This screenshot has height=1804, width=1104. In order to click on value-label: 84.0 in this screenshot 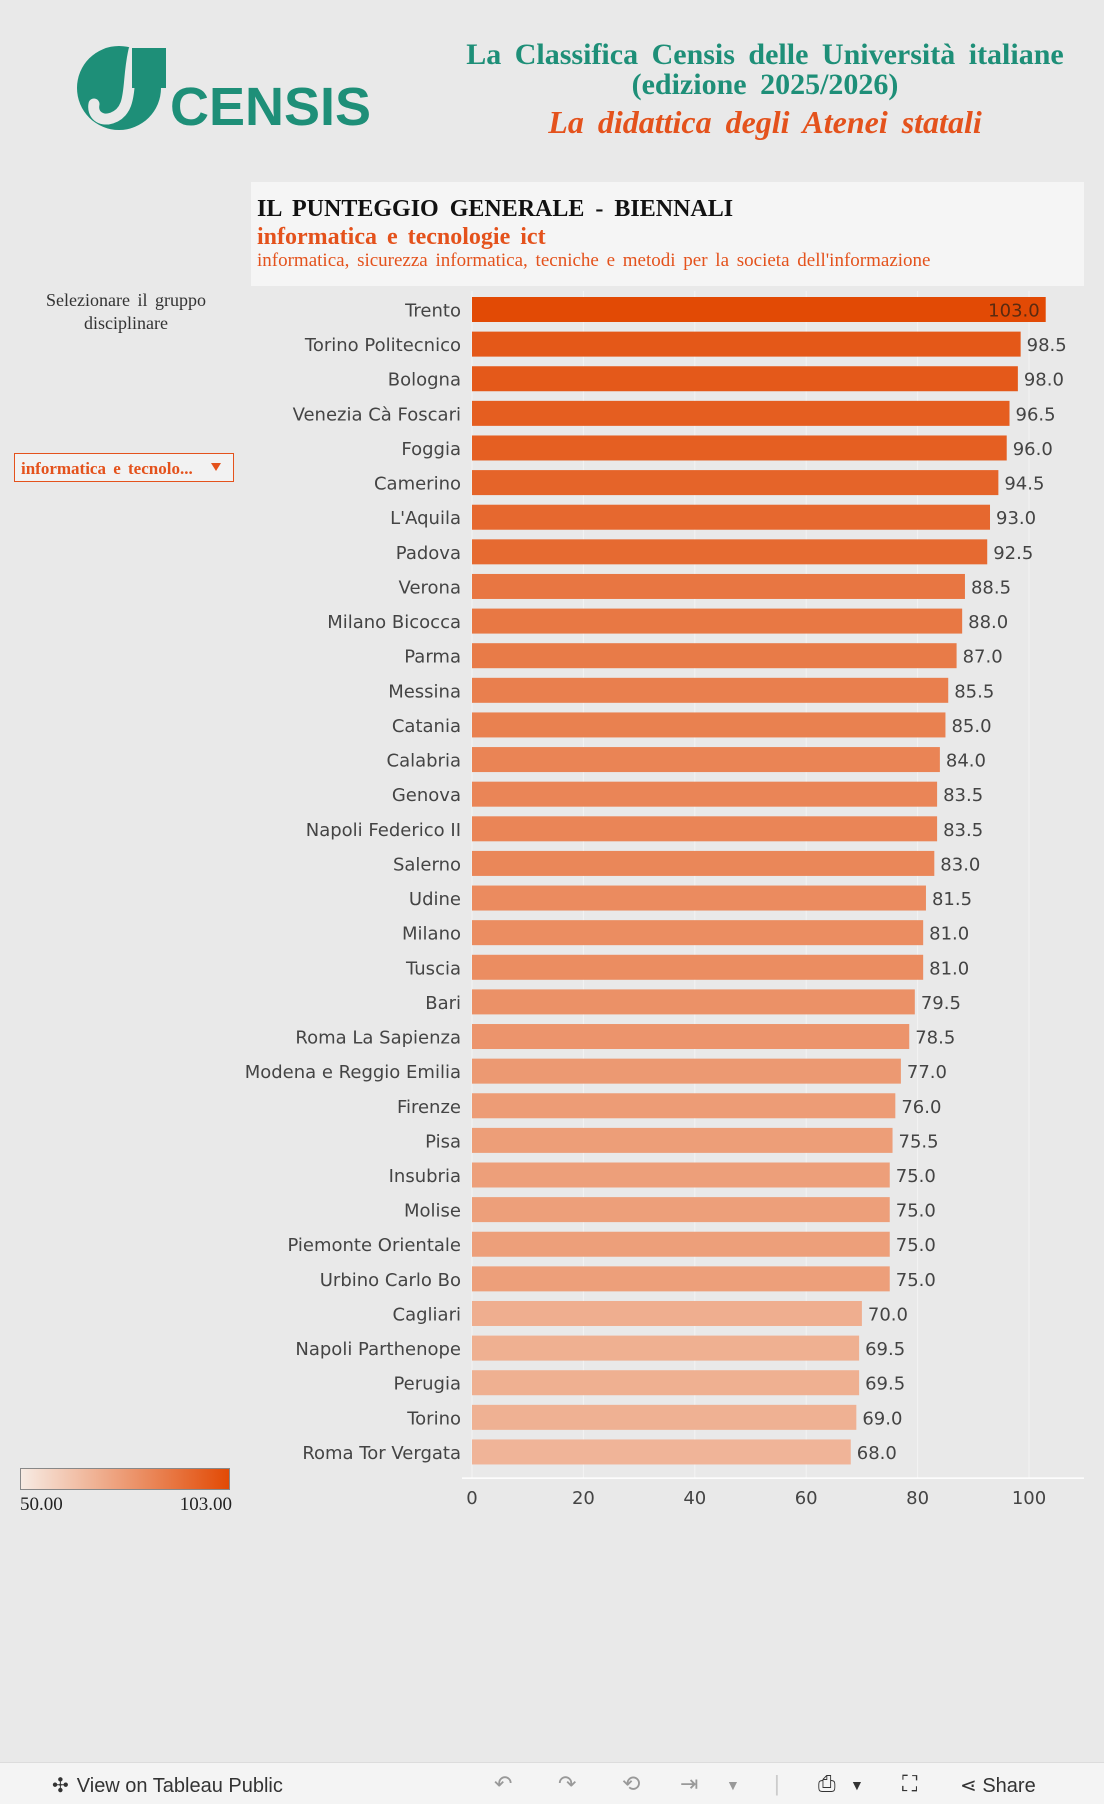, I will do `click(966, 761)`.